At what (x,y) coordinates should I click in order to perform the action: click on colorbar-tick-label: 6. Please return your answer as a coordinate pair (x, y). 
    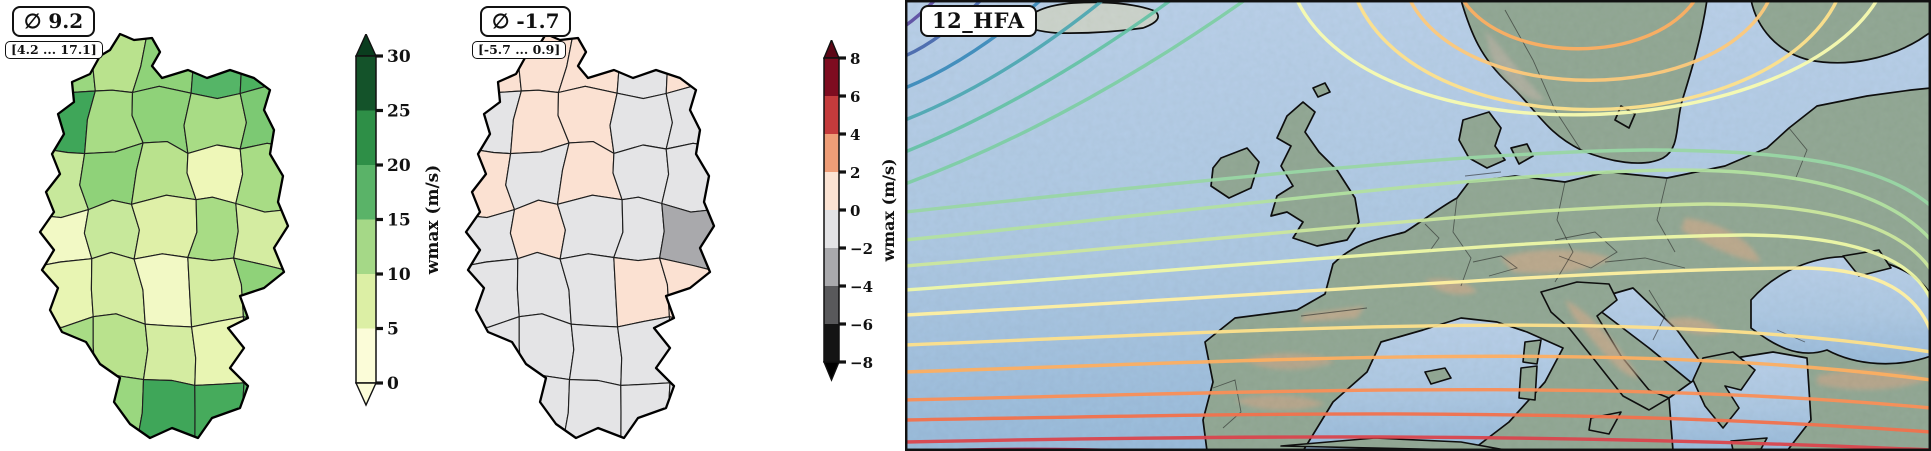
    Looking at the image, I should click on (855, 97).